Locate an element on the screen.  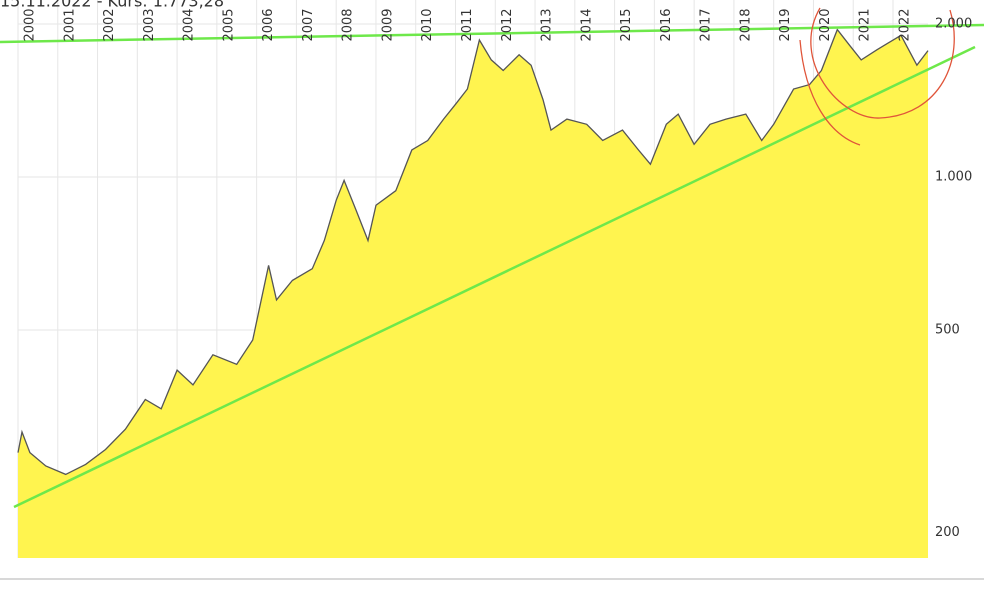
x-tick-label: 2014 is located at coordinates (586, 24).